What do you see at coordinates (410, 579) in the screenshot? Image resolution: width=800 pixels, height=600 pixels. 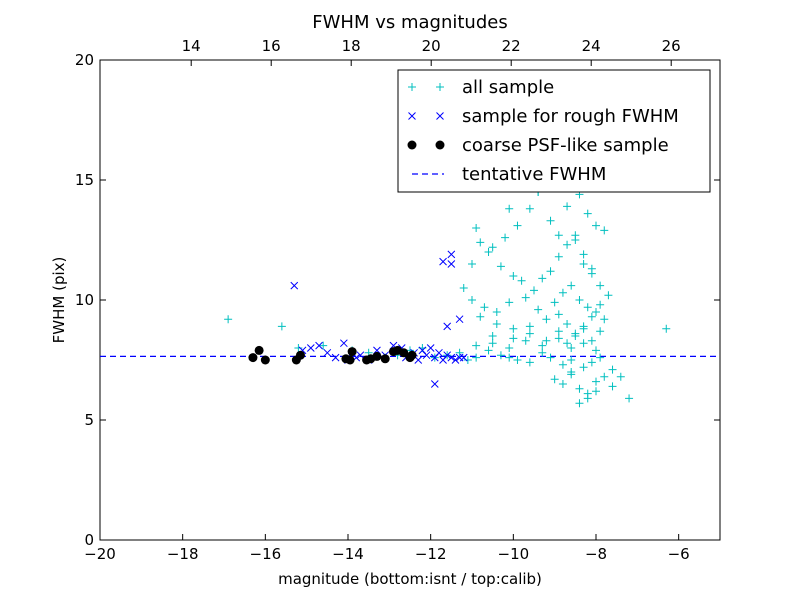 I see `x-axis-label: magnitude (bottom:isnt / top:calib)` at bounding box center [410, 579].